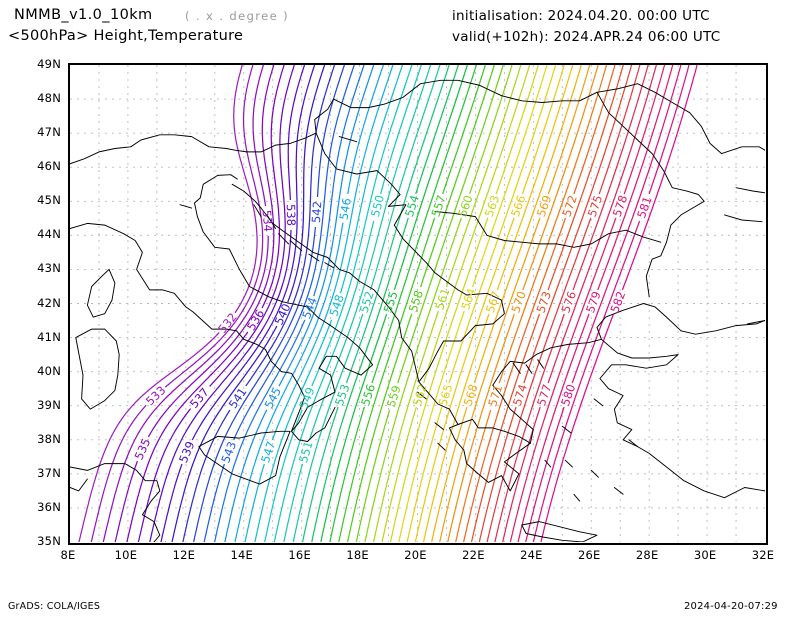  Describe the element at coordinates (493, 301) in the screenshot. I see `contour-label: 567` at that location.